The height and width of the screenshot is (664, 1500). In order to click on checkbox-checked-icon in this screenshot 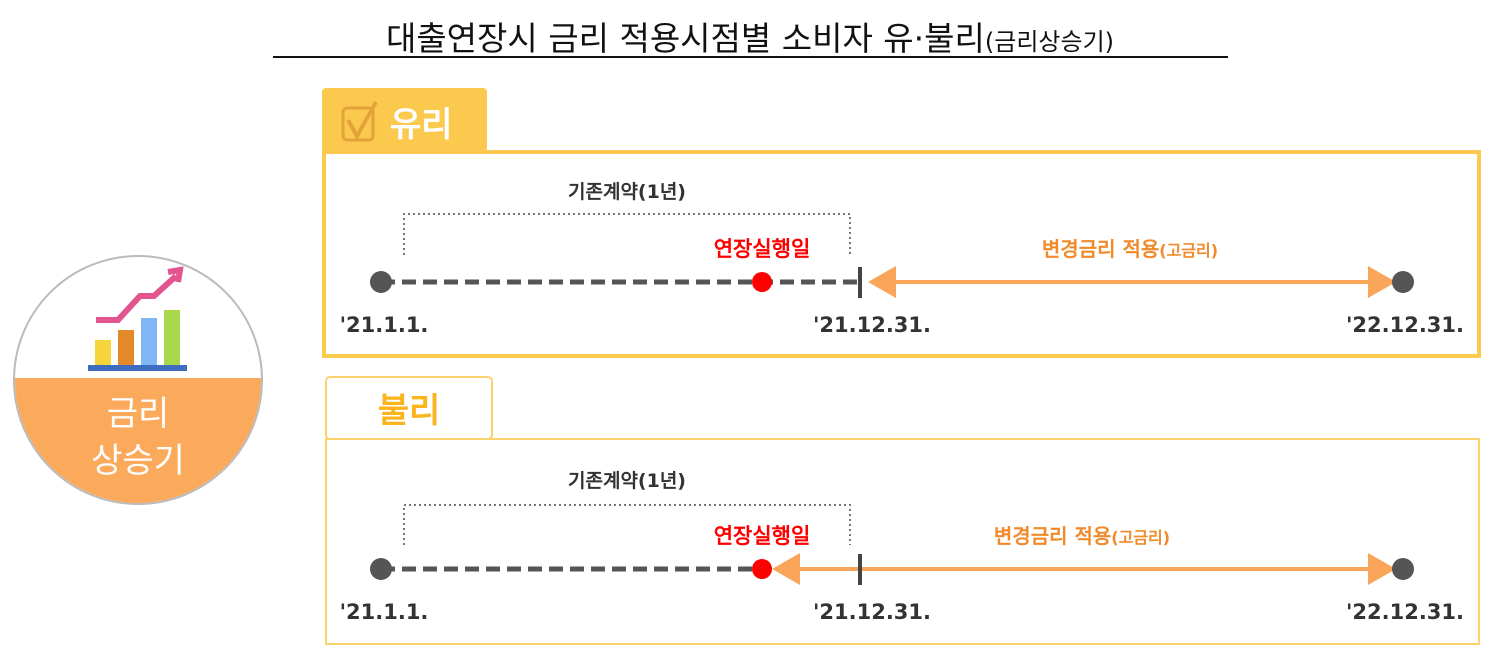, I will do `click(359, 121)`.